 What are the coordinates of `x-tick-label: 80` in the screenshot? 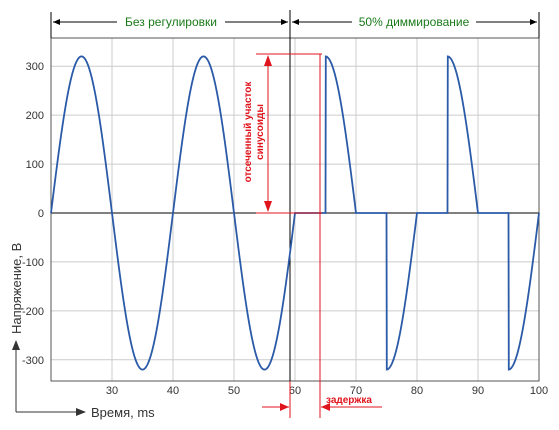 It's located at (417, 391).